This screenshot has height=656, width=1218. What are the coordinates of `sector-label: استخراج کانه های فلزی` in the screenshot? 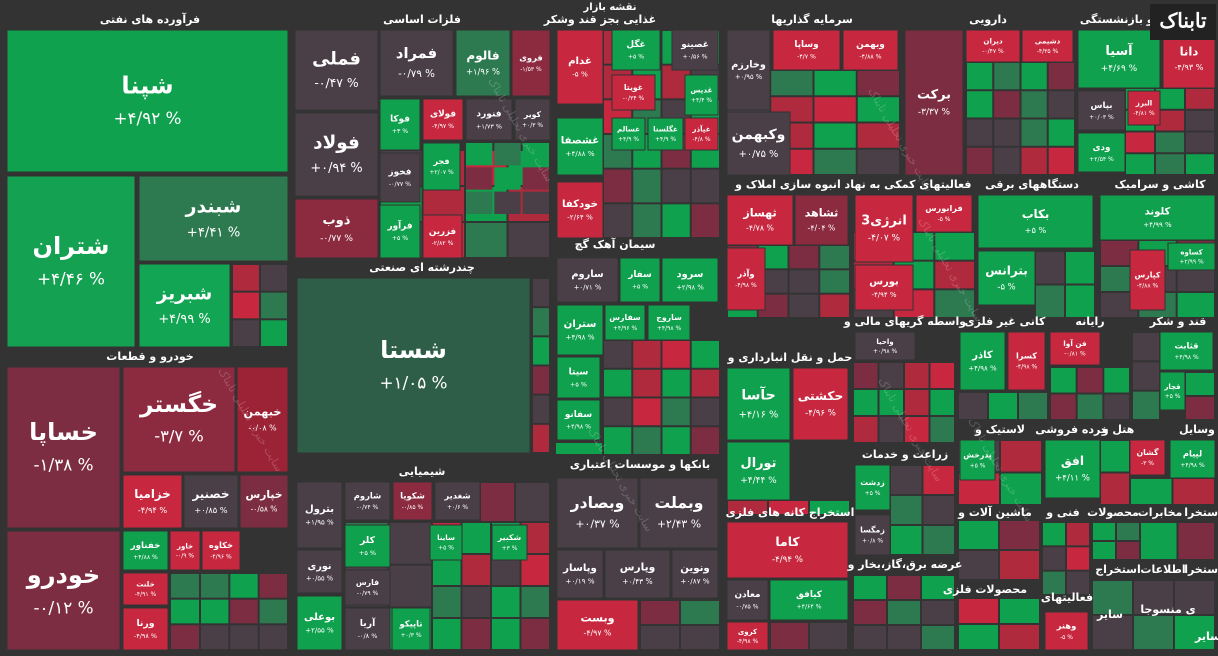 It's located at (790, 513).